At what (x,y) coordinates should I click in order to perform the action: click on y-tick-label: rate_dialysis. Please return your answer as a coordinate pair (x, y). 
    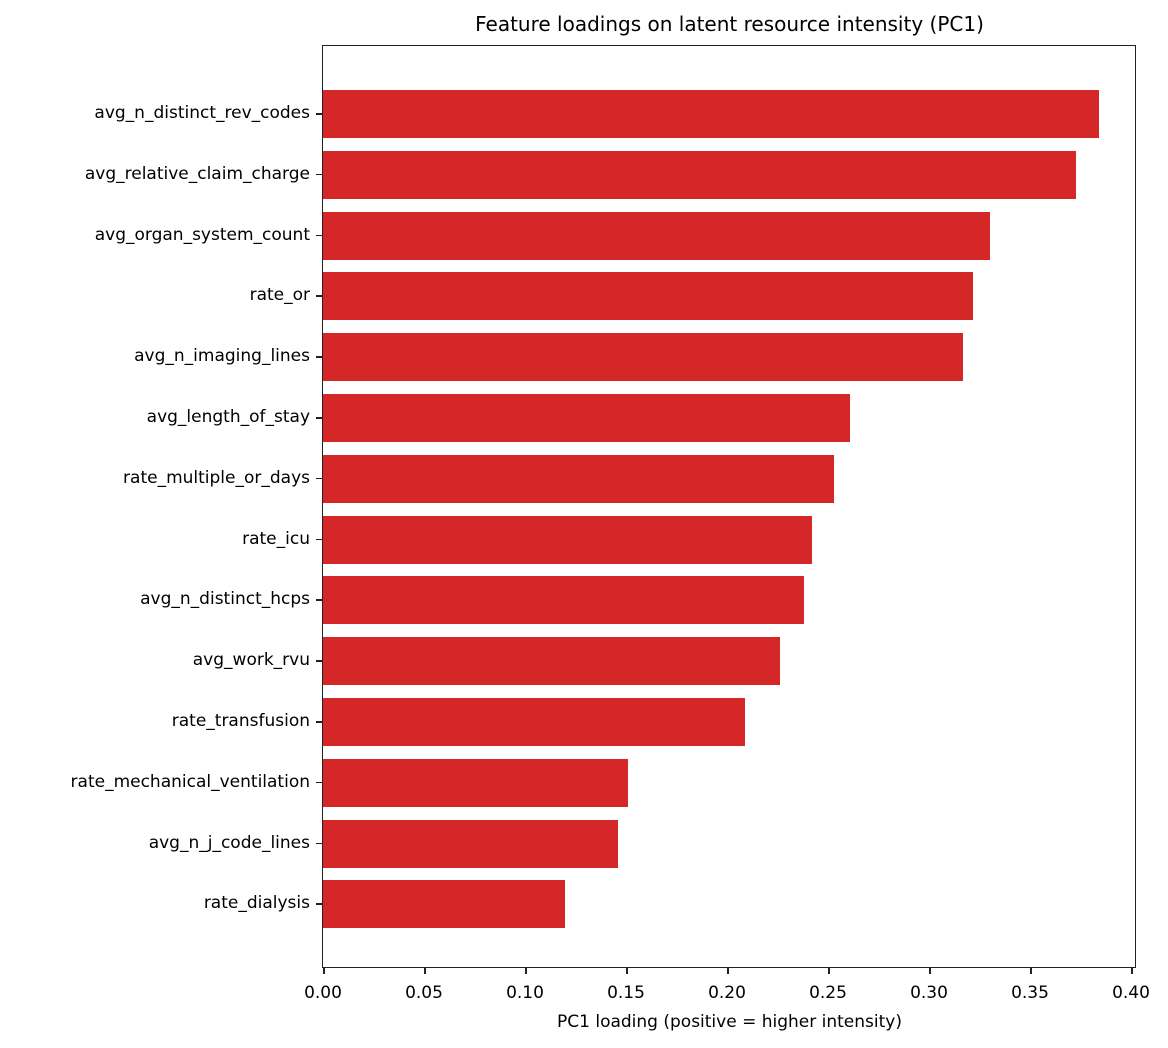
    Looking at the image, I should click on (256, 903).